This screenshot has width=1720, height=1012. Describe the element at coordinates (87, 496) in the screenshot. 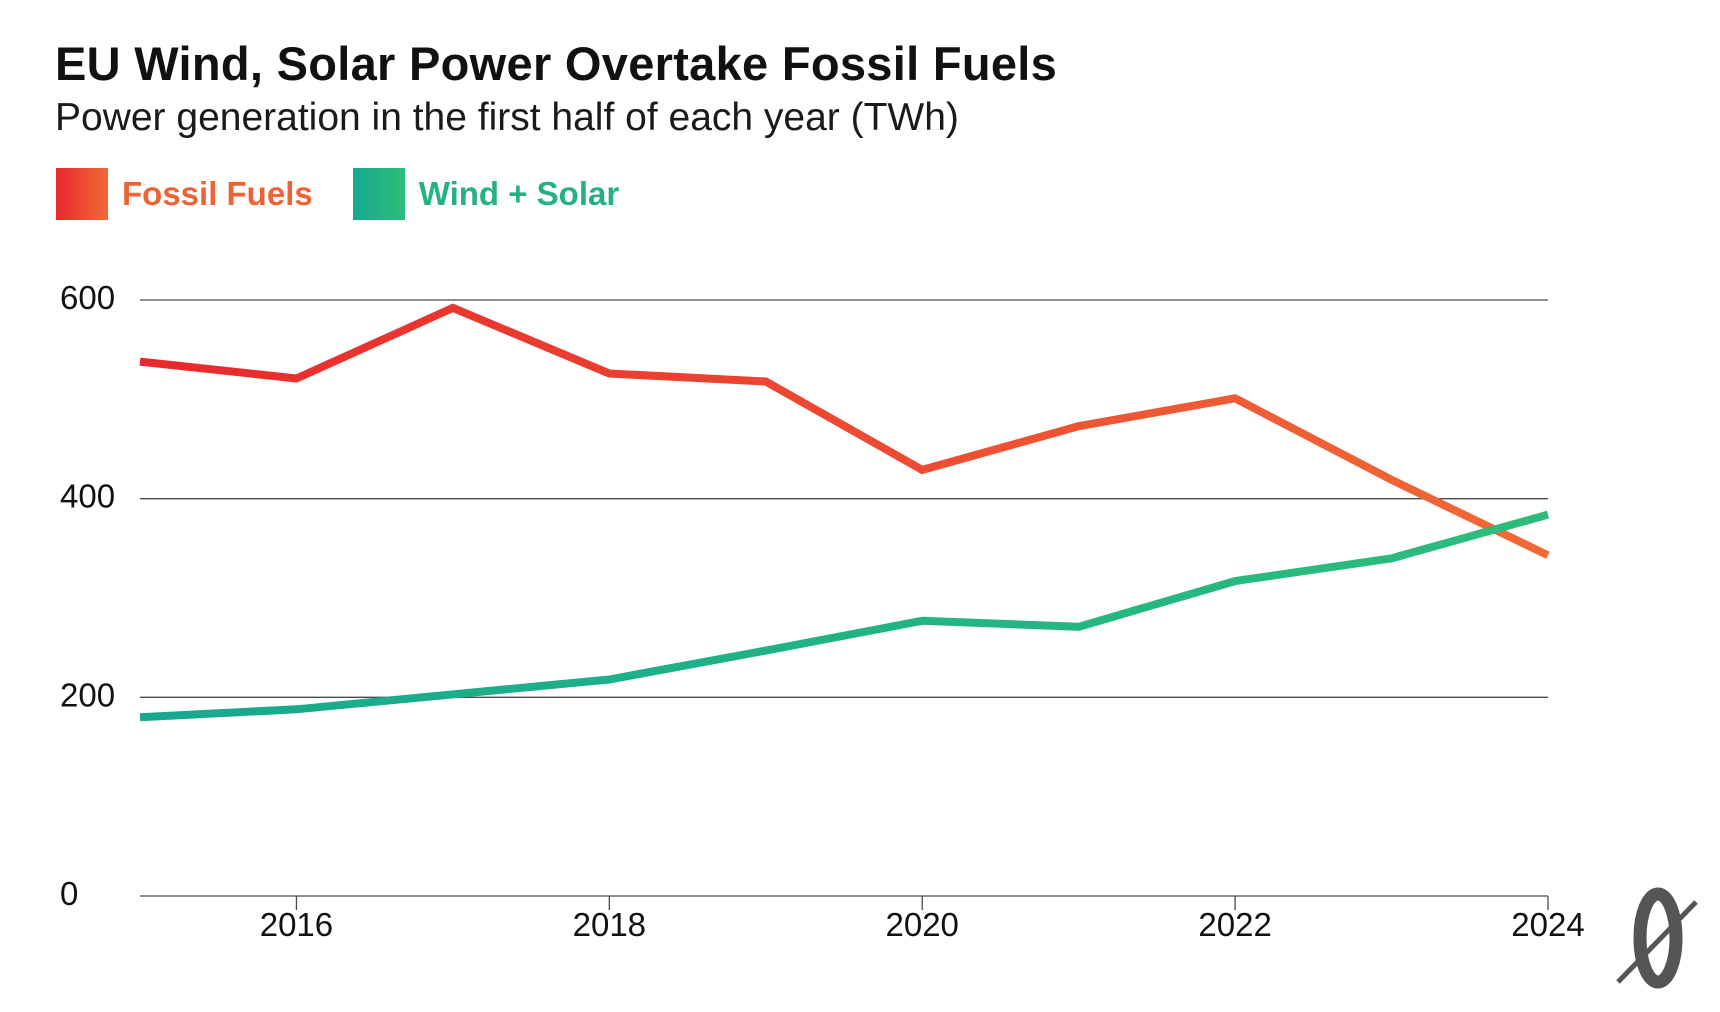

I see `y-tick-label-400: 400` at that location.